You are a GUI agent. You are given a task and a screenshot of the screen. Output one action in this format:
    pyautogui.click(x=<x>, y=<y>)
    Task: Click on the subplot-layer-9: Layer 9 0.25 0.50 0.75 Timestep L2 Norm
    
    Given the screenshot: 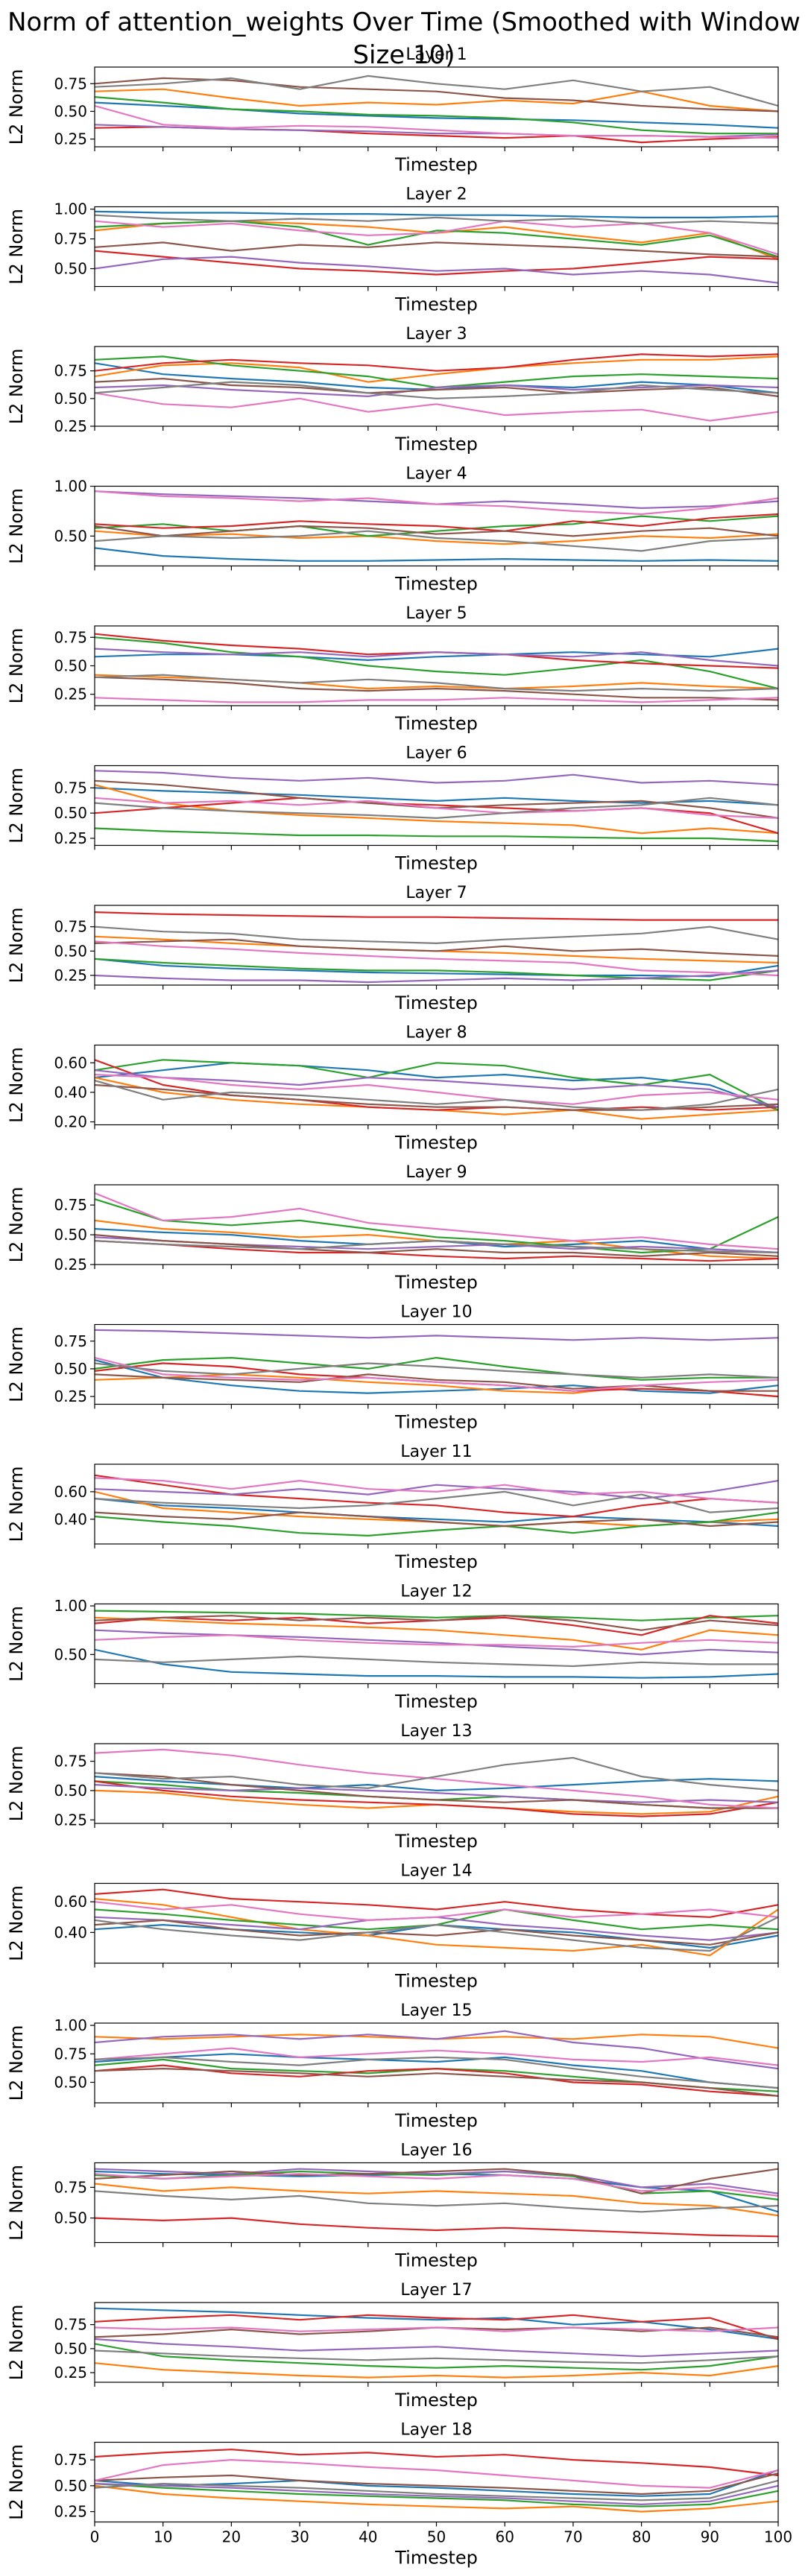 What is the action you would take?
    pyautogui.click(x=393, y=1228)
    